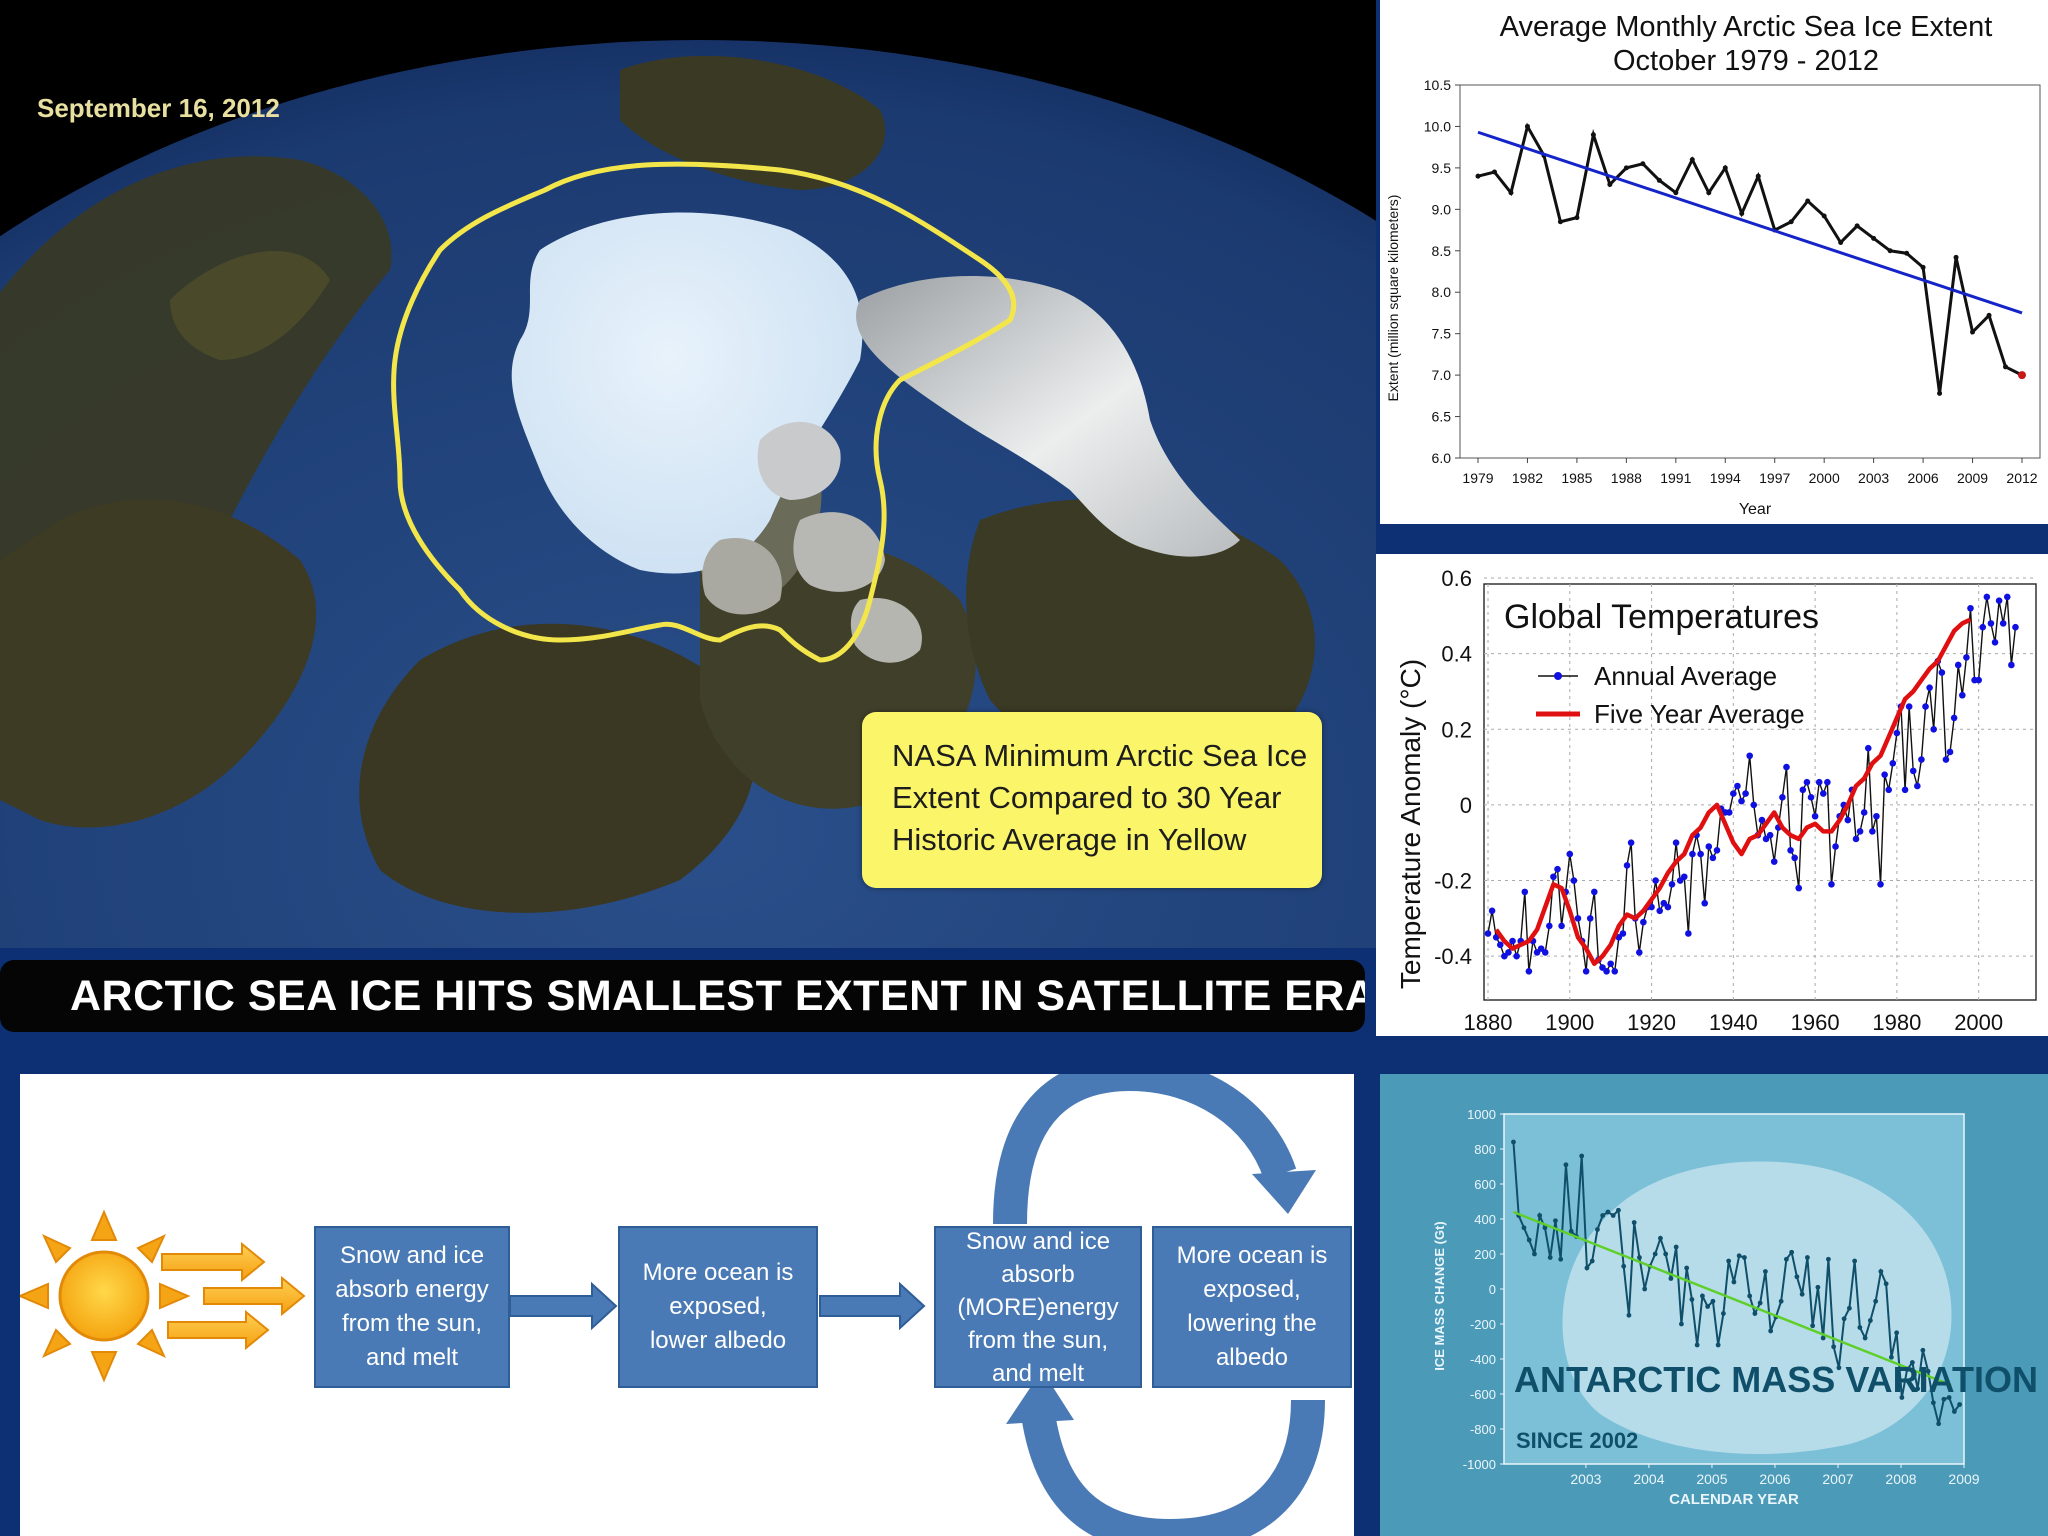 The image size is (2048, 1536). What do you see at coordinates (1442, 458) in the screenshot?
I see `y-tick-label: 6.0` at bounding box center [1442, 458].